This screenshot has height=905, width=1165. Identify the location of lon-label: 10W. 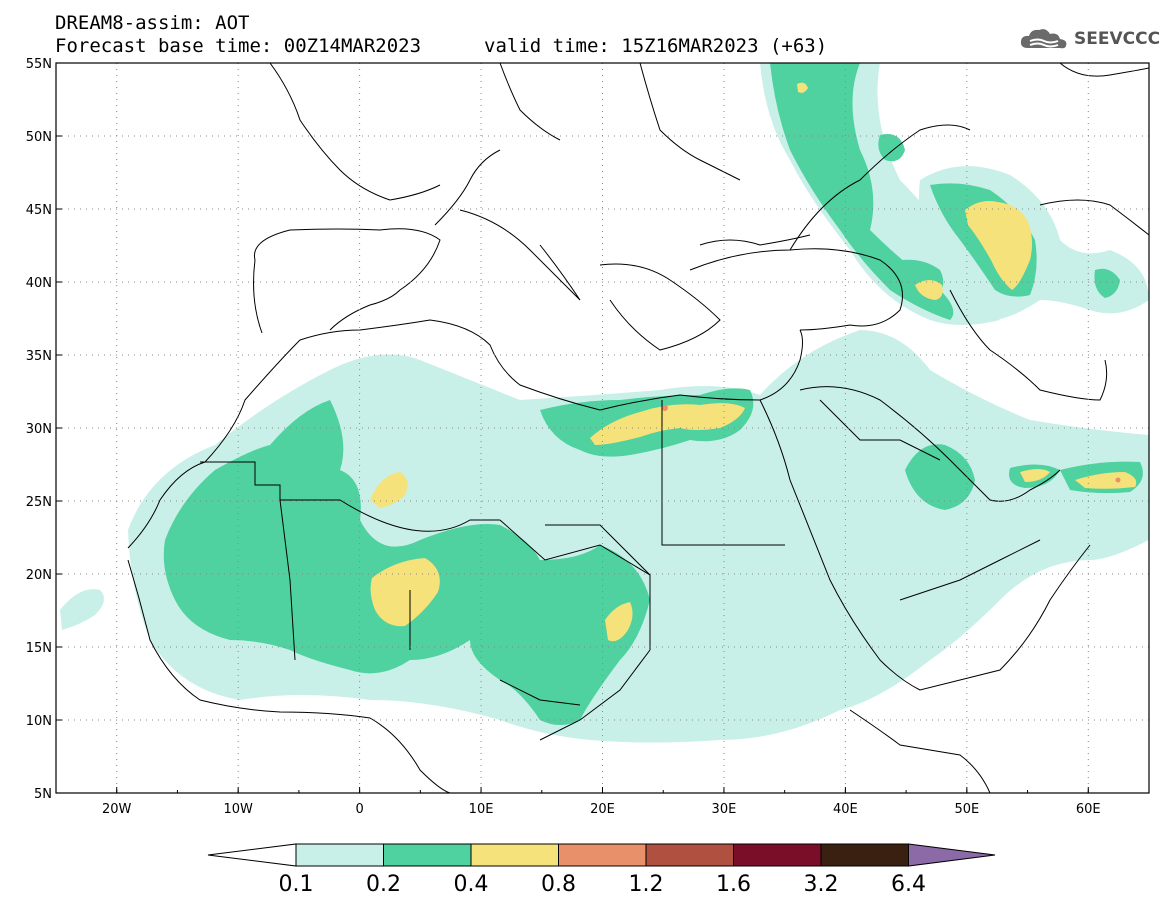
(238, 809).